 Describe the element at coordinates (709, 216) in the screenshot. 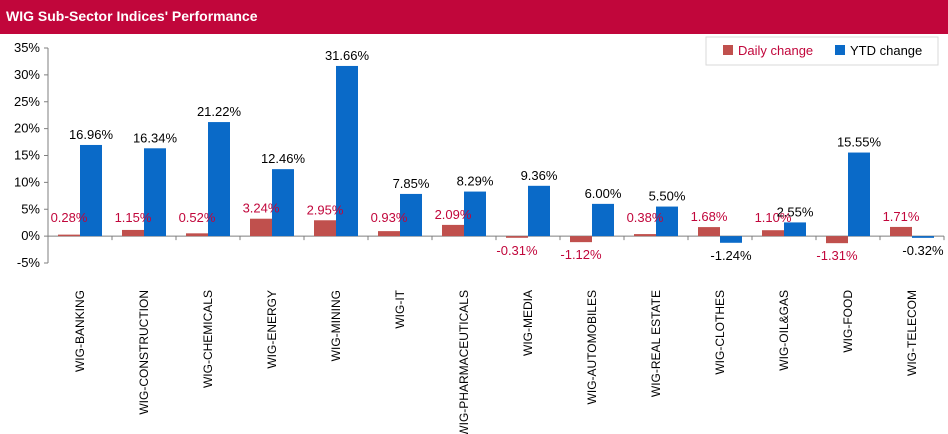

I see `data-label-daily: 1.68%` at that location.